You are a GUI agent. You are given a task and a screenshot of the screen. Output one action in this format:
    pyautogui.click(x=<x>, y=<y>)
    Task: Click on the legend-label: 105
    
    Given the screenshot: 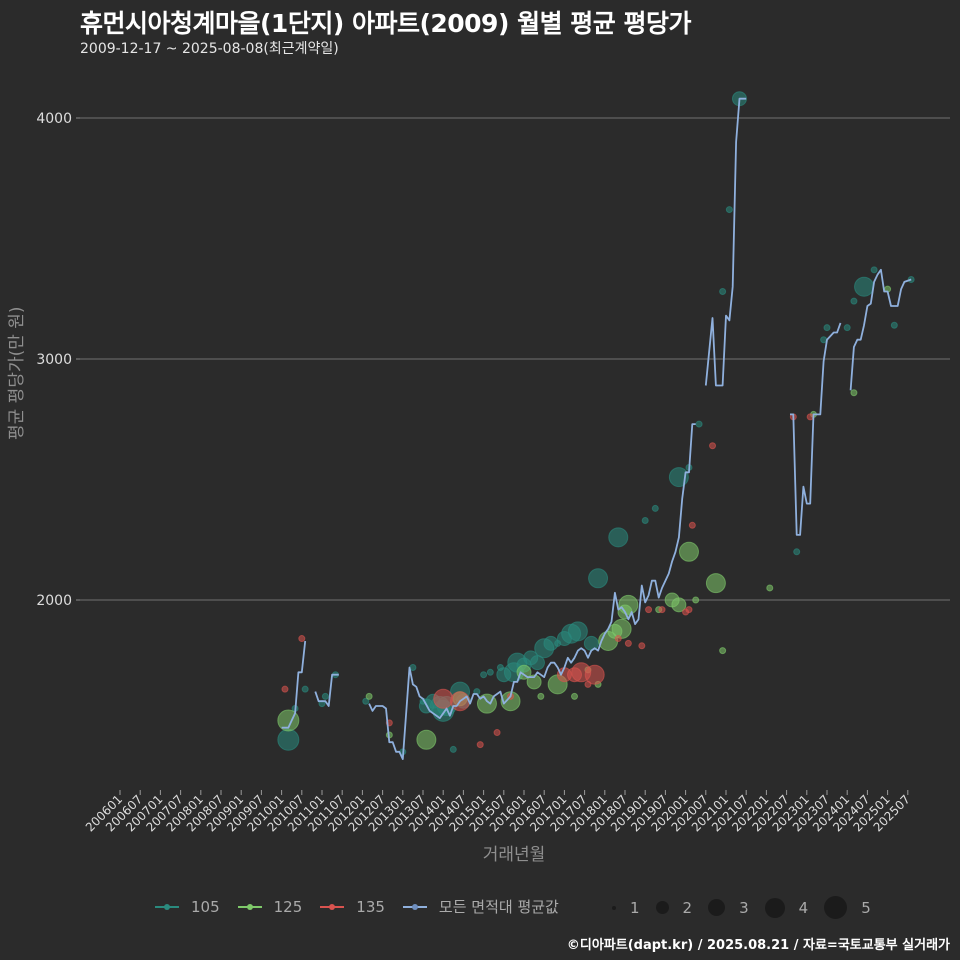 What is the action you would take?
    pyautogui.click(x=205, y=906)
    